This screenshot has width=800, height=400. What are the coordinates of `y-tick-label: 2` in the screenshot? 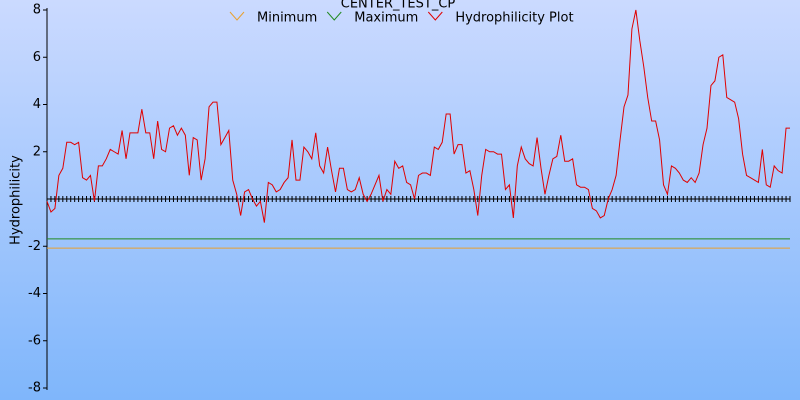 It's located at (37, 151).